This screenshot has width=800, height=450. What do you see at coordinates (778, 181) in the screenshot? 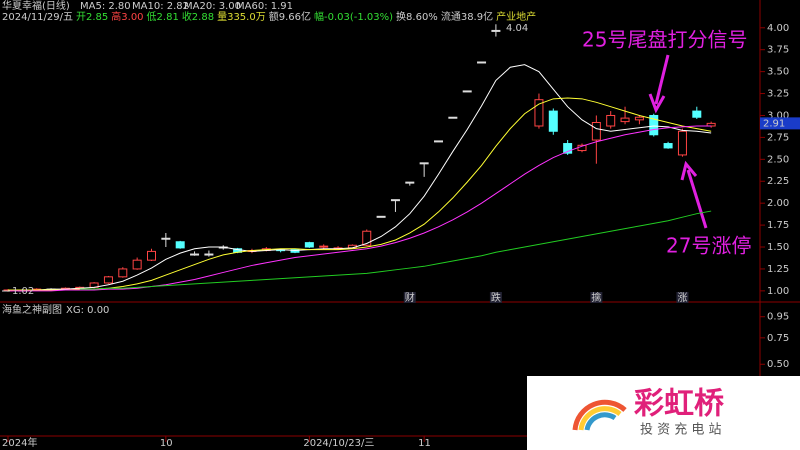
I see `y-tick-label: 2.25` at bounding box center [778, 181].